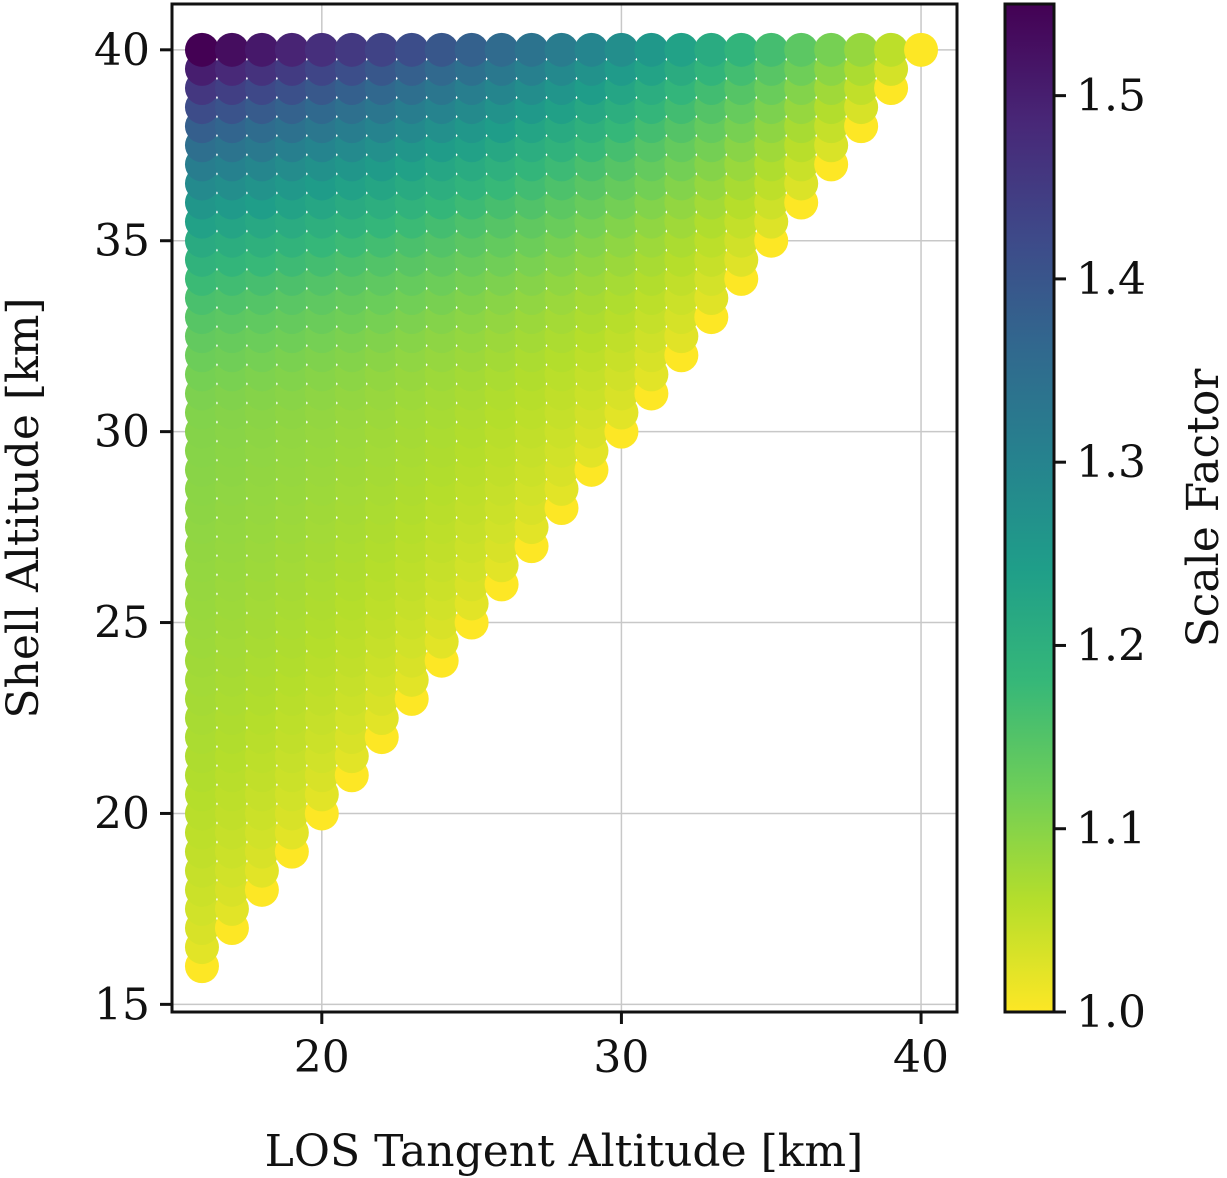 The image size is (1227, 1178). What do you see at coordinates (564, 1151) in the screenshot?
I see `x-axis-label: LOS Tangent Altitude [km]` at bounding box center [564, 1151].